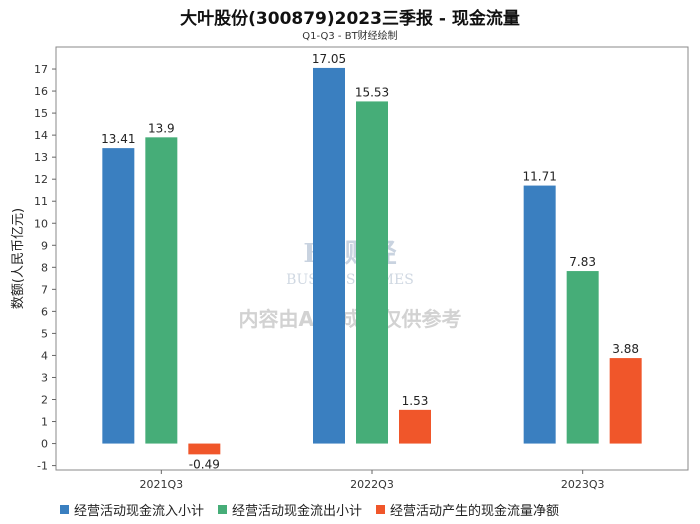 This screenshot has width=700, height=524. I want to click on legend-swatch-inflow, so click(64, 509).